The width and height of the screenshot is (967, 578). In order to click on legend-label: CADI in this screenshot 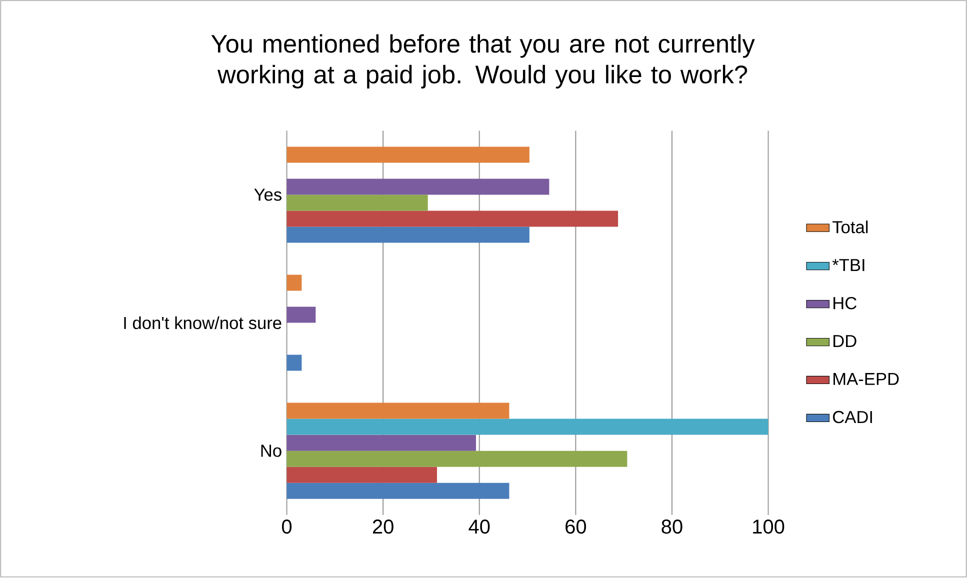, I will do `click(852, 417)`.